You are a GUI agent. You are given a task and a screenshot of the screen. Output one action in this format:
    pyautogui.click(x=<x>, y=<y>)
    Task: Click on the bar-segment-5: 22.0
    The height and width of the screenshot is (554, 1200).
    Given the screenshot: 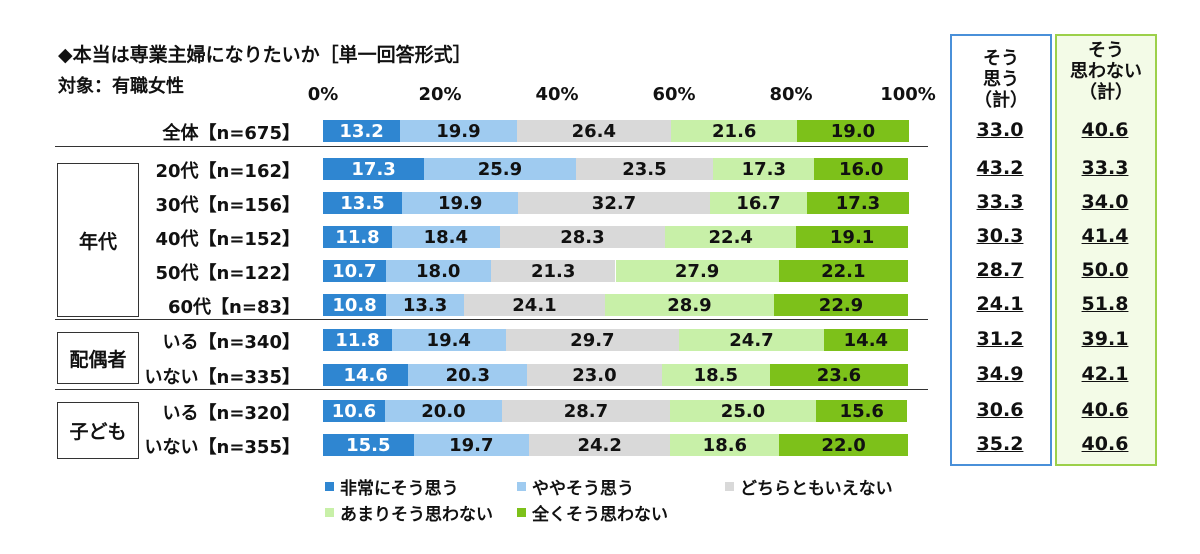 What is the action you would take?
    pyautogui.click(x=843, y=445)
    